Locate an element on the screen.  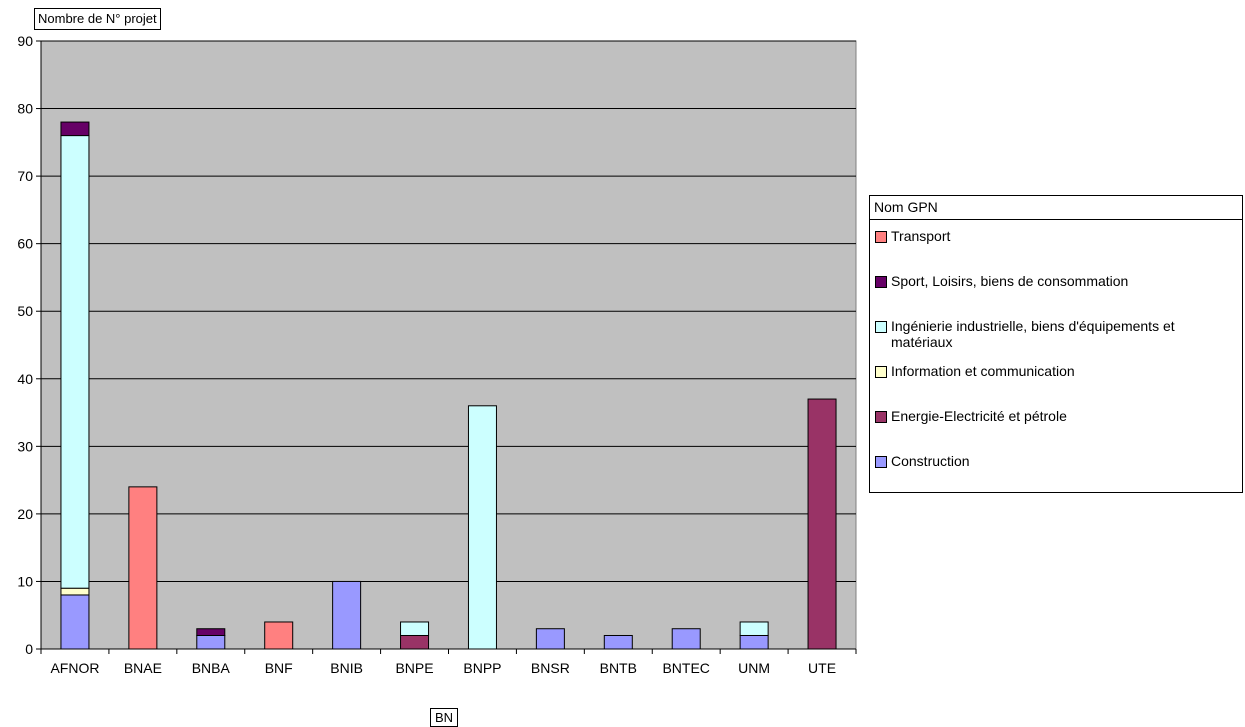
legend-label: Information et communication is located at coordinates (983, 371).